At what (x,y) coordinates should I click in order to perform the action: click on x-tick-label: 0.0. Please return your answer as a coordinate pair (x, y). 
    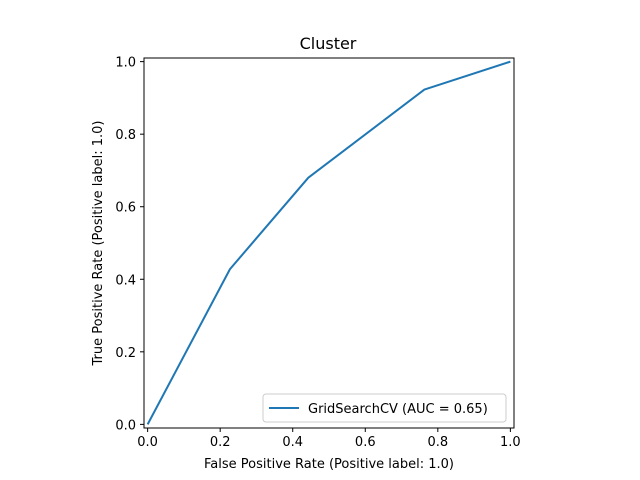
    Looking at the image, I should click on (147, 442).